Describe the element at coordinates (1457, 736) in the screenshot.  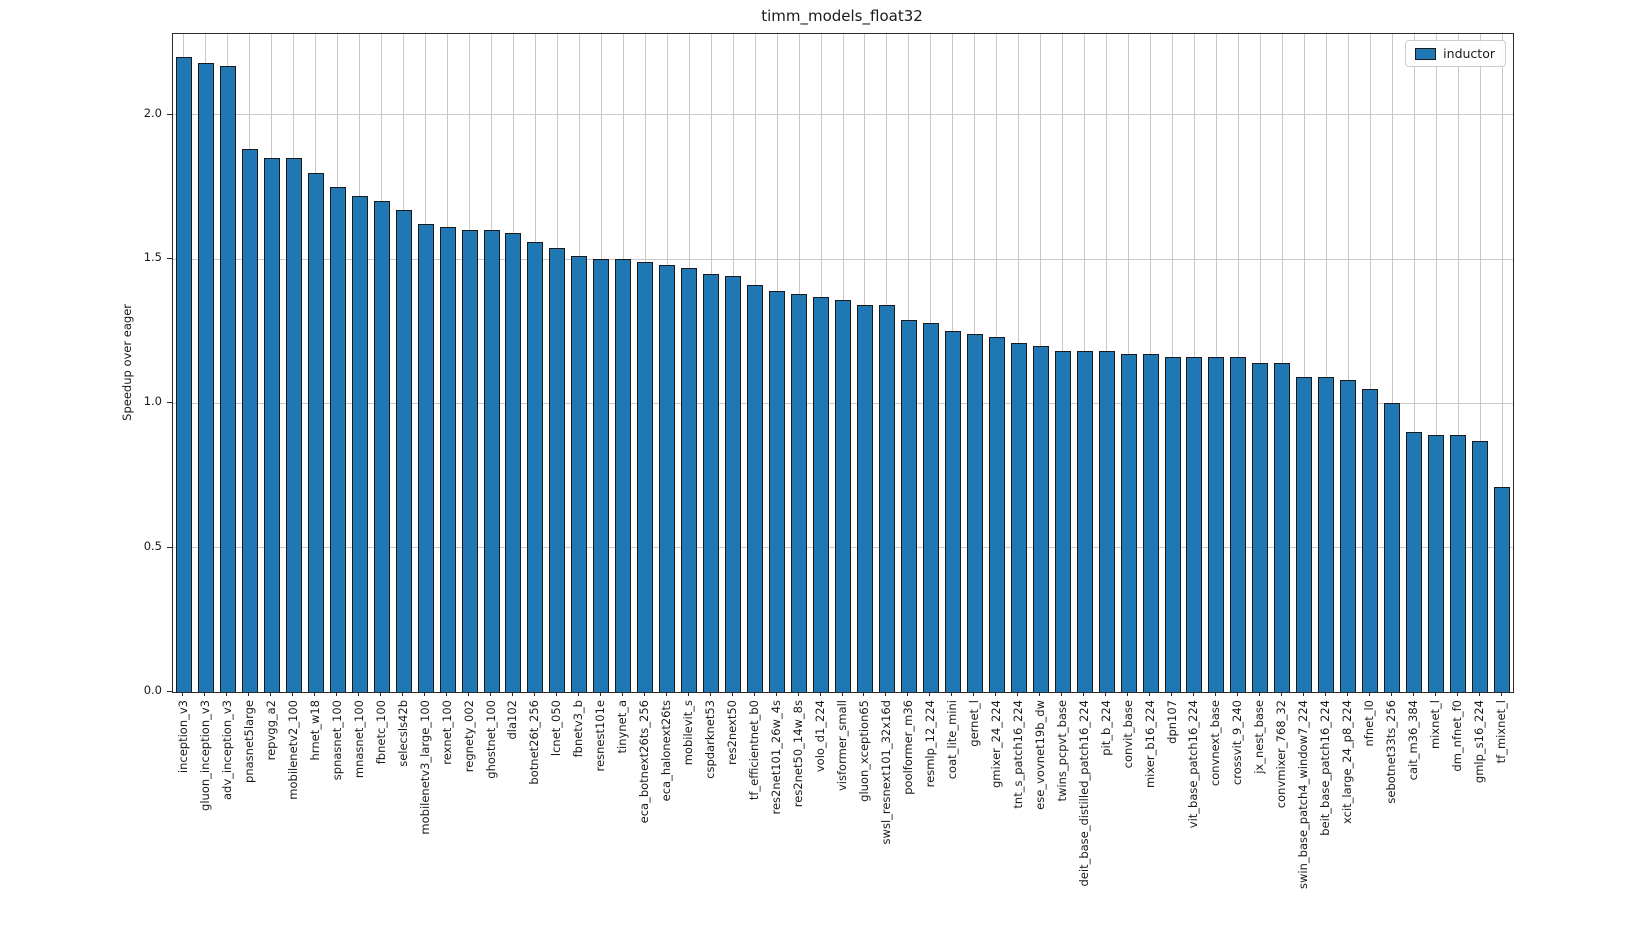
I see `x-tick-label: dm_nfnet_f0` at that location.